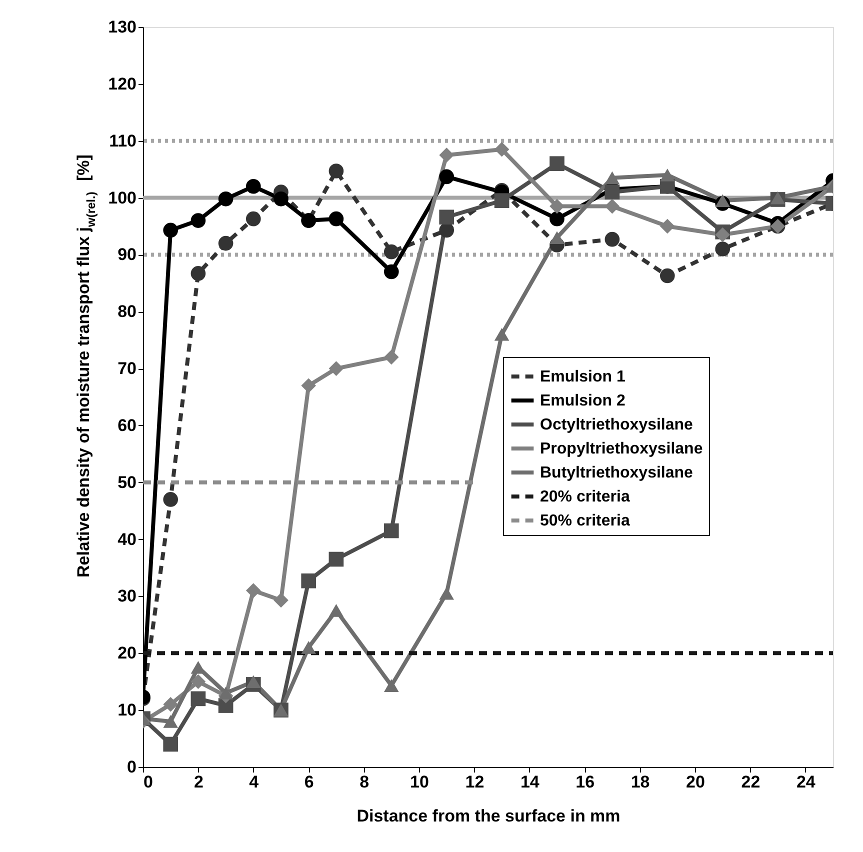  What do you see at coordinates (621, 449) in the screenshot?
I see `legend-label: Propyltriethoxysilane` at bounding box center [621, 449].